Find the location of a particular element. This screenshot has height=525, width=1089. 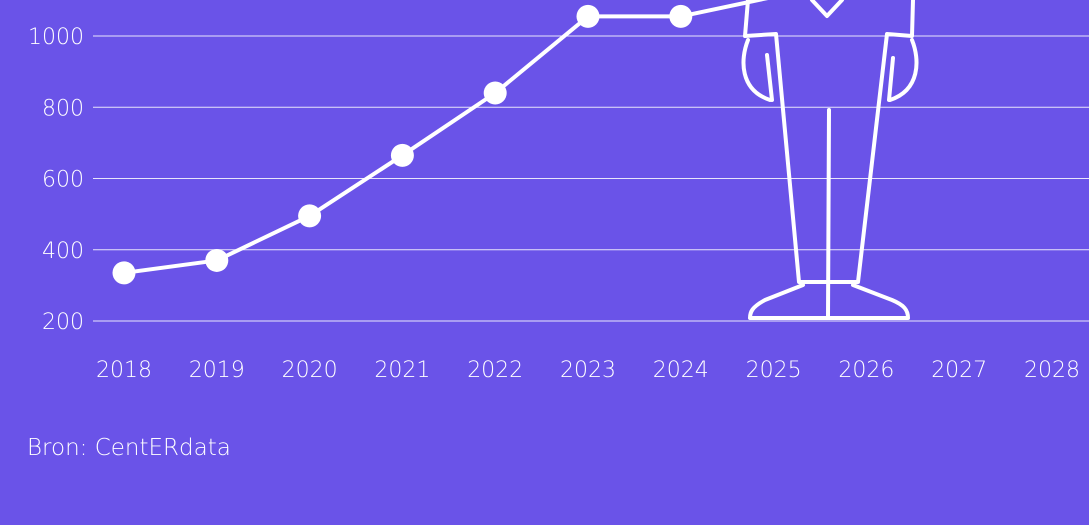

x-tick-label: 2020 is located at coordinates (310, 370).